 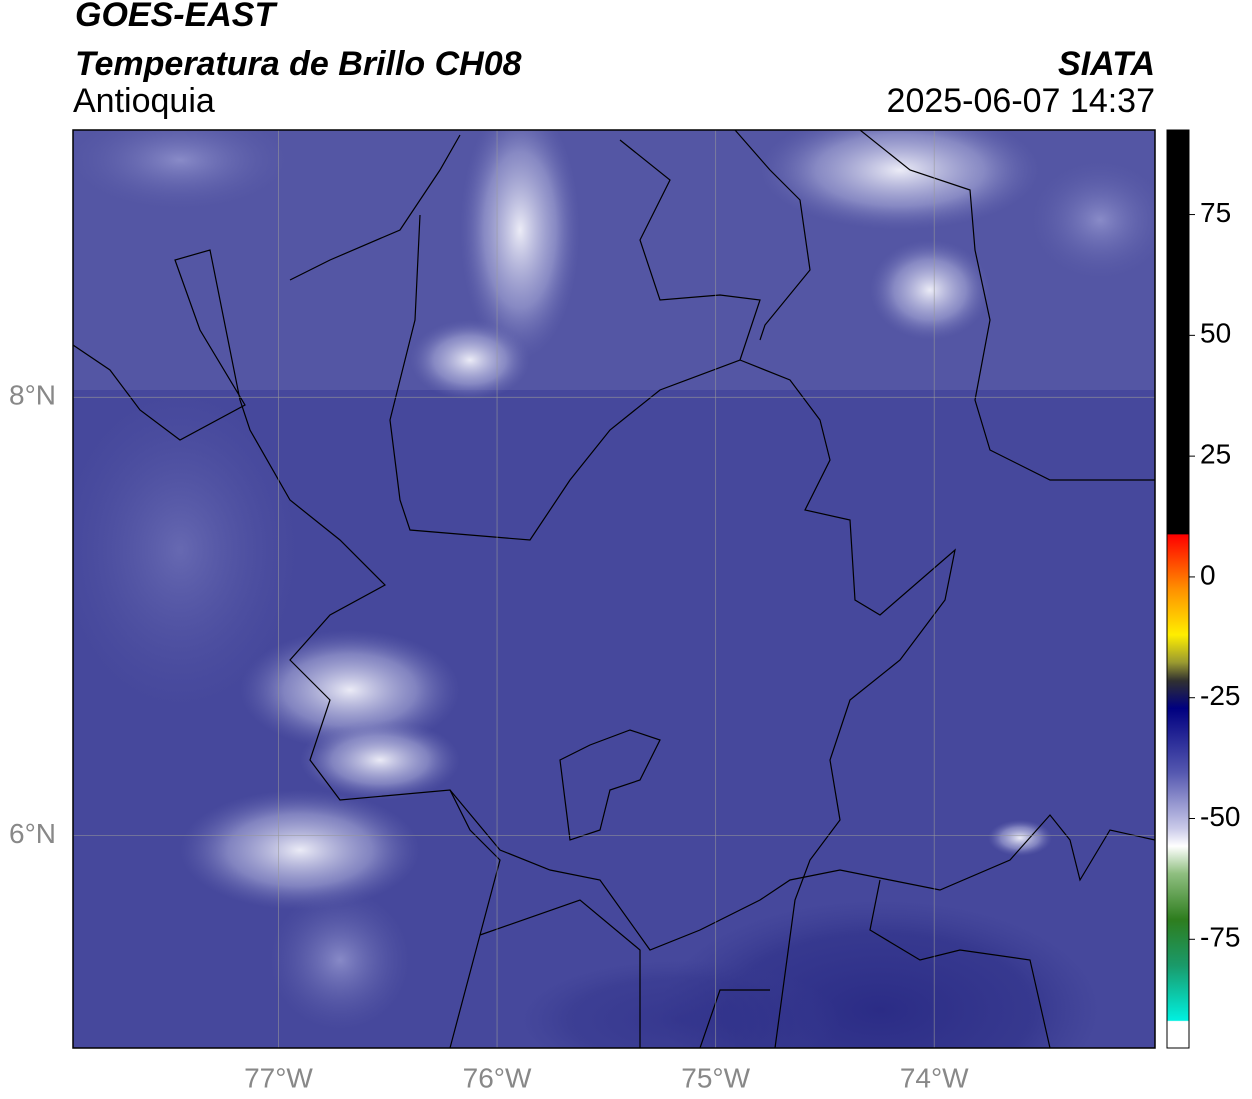 I want to click on colorbar-tick-label: 50, so click(x=1215, y=333).